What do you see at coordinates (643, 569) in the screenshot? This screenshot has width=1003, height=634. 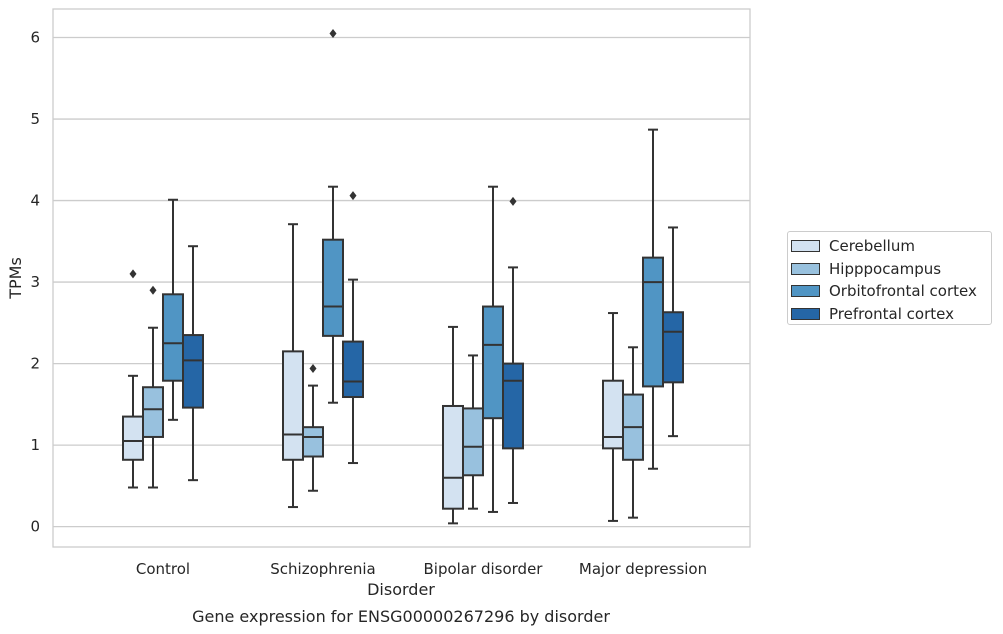 I see `x-tick-label: Major depression` at bounding box center [643, 569].